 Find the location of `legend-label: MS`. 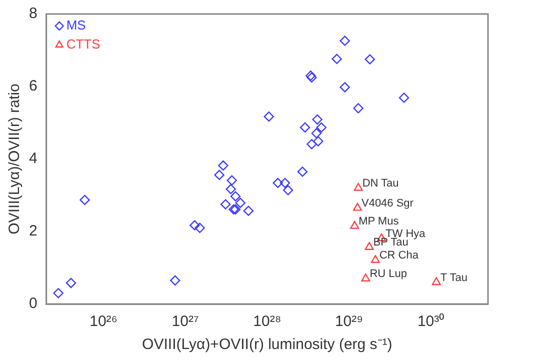

legend-label: MS is located at coordinates (76, 25).